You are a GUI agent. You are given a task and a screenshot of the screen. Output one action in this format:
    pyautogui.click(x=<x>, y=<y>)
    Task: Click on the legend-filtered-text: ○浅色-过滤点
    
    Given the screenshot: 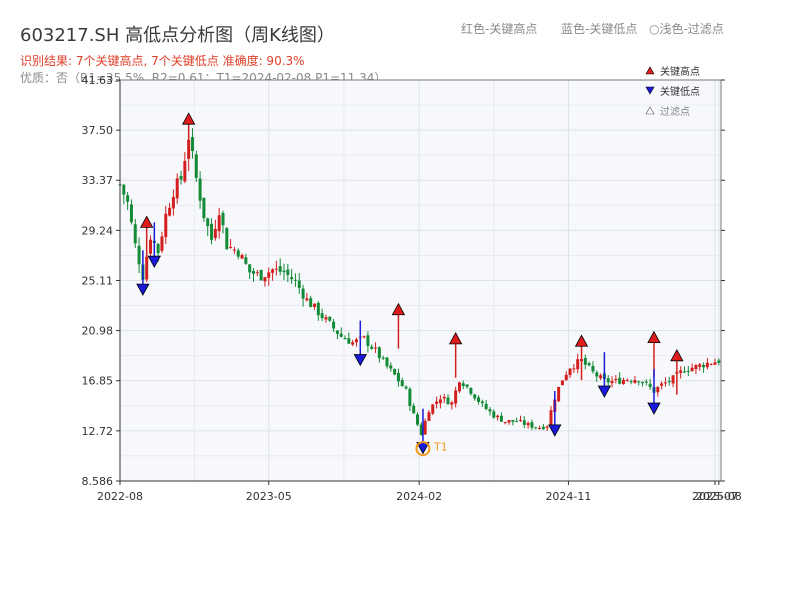 What is the action you would take?
    pyautogui.click(x=686, y=29)
    